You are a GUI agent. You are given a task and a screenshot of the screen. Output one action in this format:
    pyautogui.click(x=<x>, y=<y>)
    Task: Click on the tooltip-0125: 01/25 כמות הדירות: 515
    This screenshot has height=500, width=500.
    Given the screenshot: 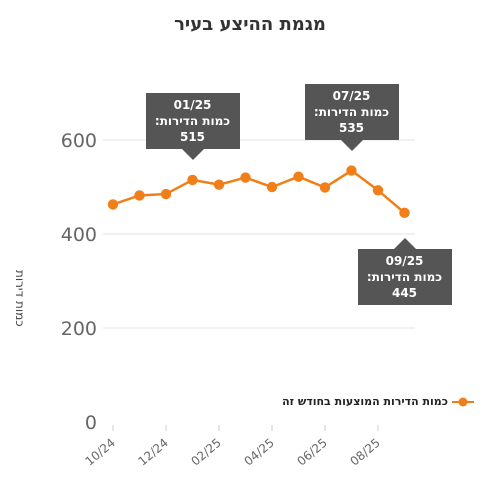 What is the action you would take?
    pyautogui.click(x=192, y=126)
    